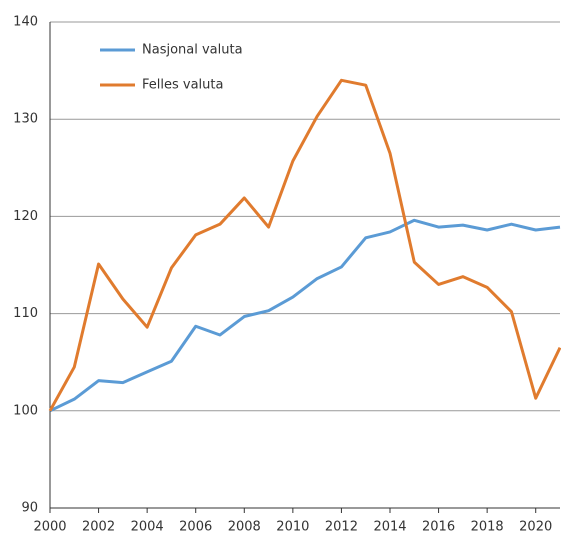 The image size is (561, 534). What do you see at coordinates (25, 119) in the screenshot?
I see `y-tick-label: 130` at bounding box center [25, 119].